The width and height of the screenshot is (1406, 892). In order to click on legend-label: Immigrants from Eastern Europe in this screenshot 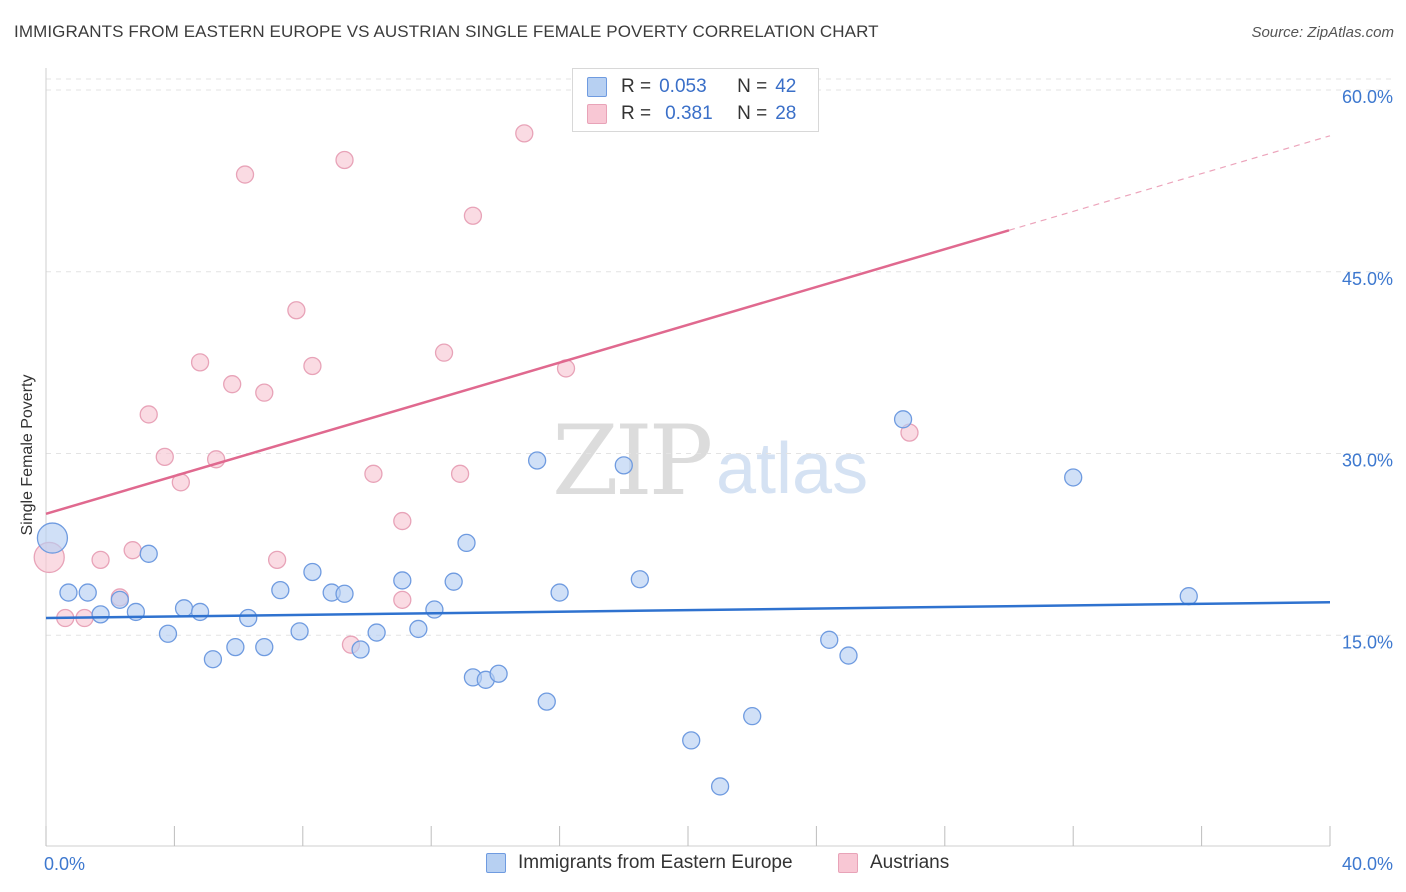, I will do `click(655, 862)`.